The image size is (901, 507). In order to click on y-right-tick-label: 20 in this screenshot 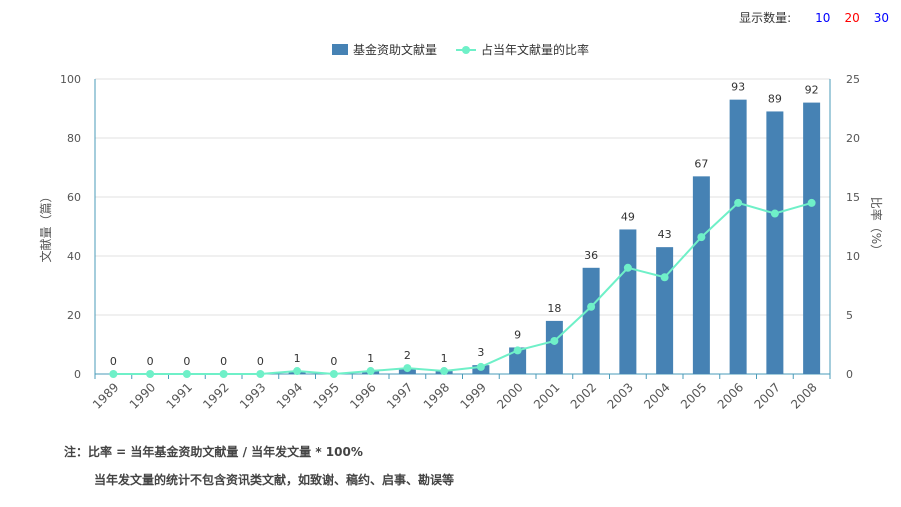, I will do `click(853, 138)`.